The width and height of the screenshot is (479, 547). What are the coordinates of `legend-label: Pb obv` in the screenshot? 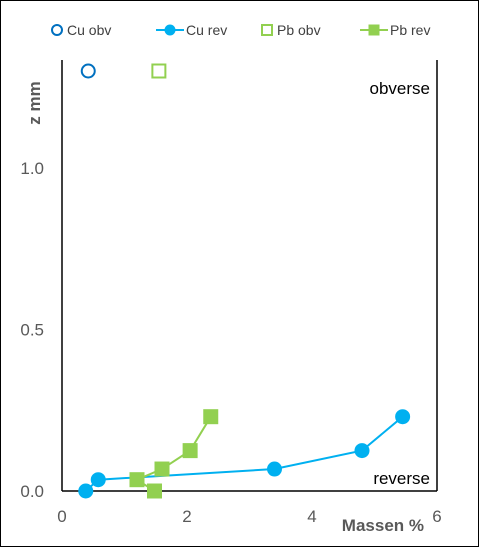 It's located at (299, 30).